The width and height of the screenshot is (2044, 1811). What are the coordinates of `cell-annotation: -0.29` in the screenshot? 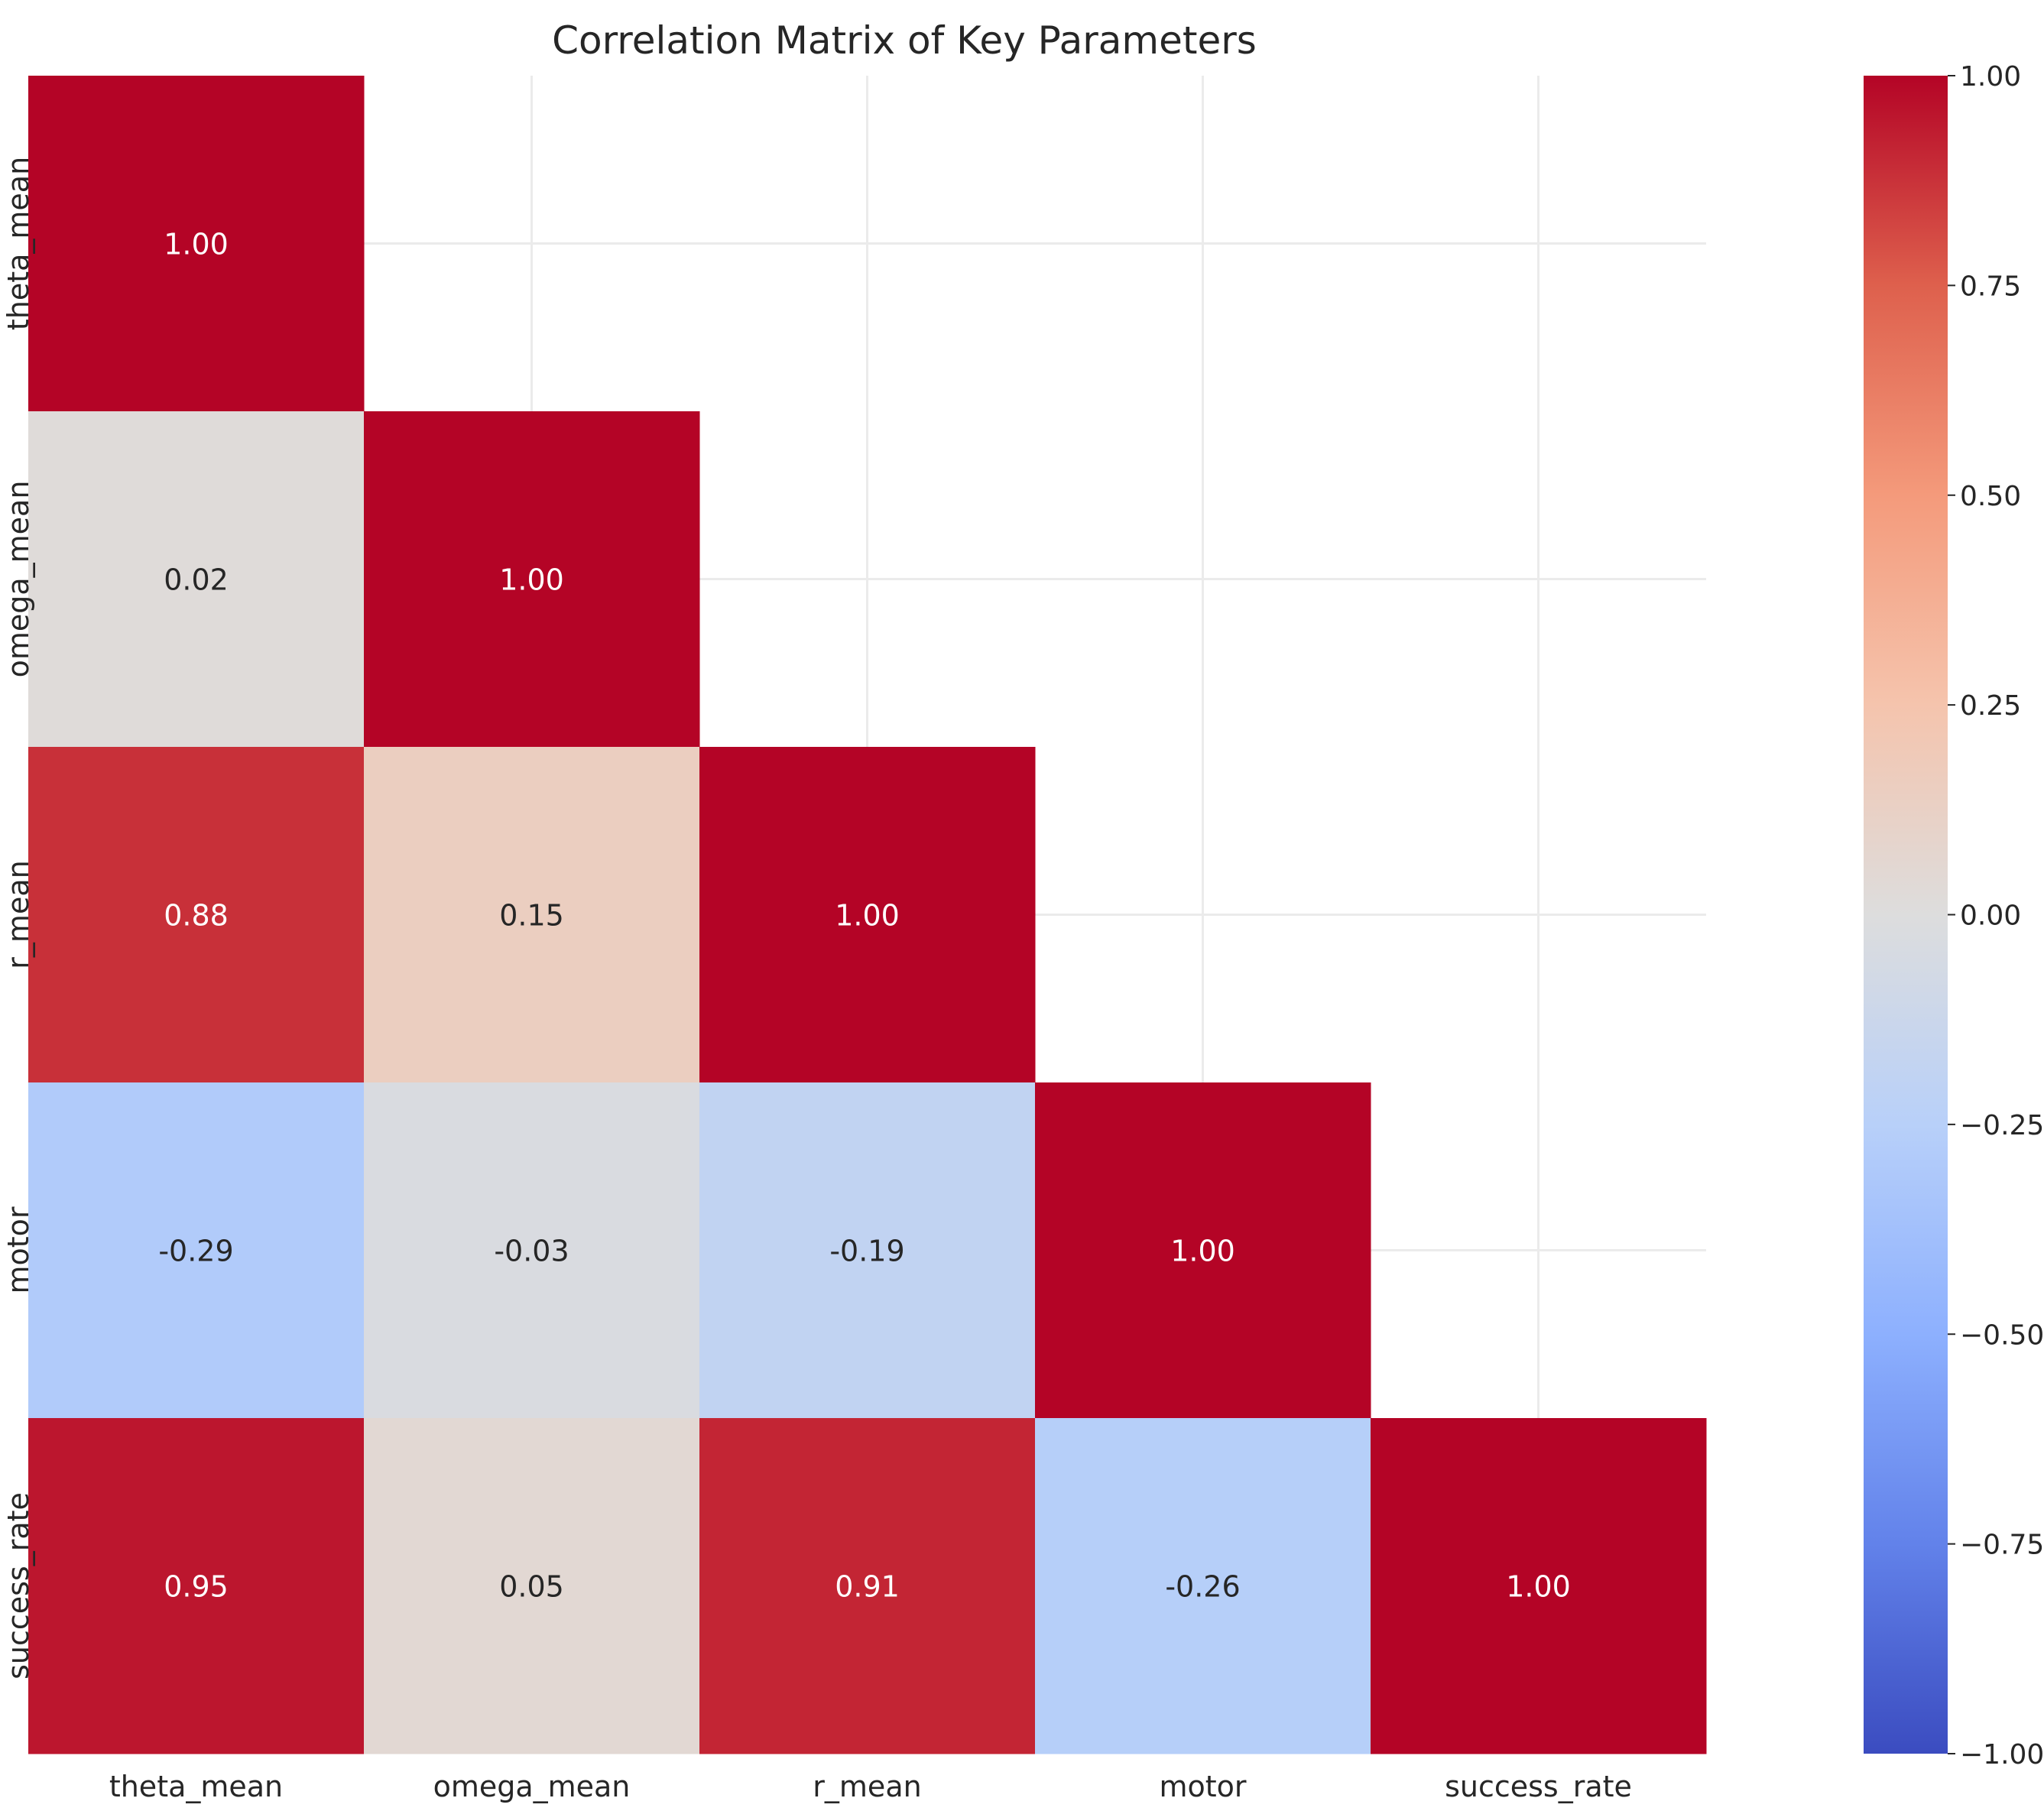 It's located at (195, 1251).